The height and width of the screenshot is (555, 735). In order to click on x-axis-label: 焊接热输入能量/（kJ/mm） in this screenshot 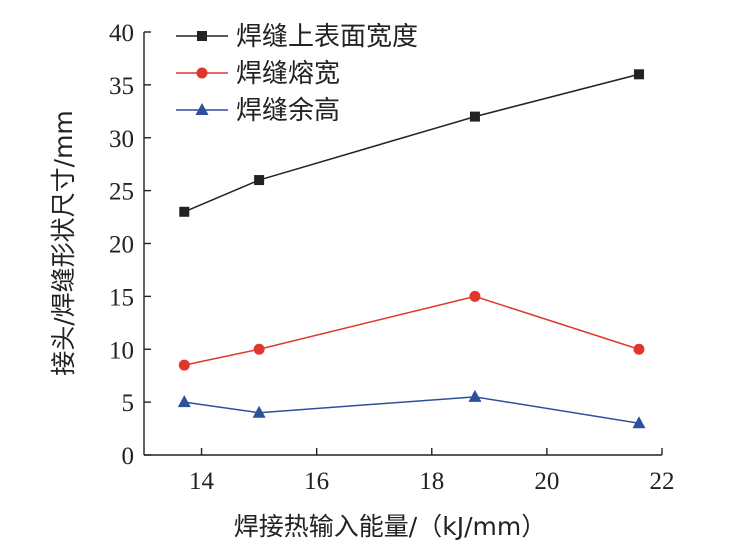, I will do `click(390, 526)`.